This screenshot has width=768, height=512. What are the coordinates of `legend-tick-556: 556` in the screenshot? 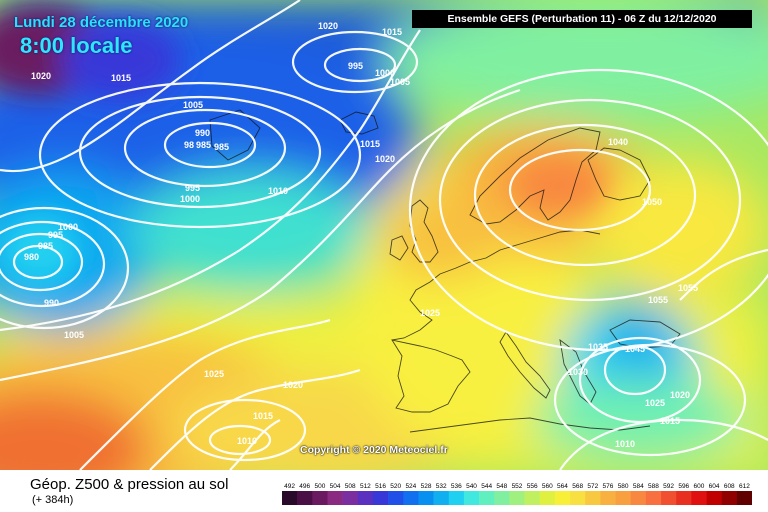 It's located at (532, 486).